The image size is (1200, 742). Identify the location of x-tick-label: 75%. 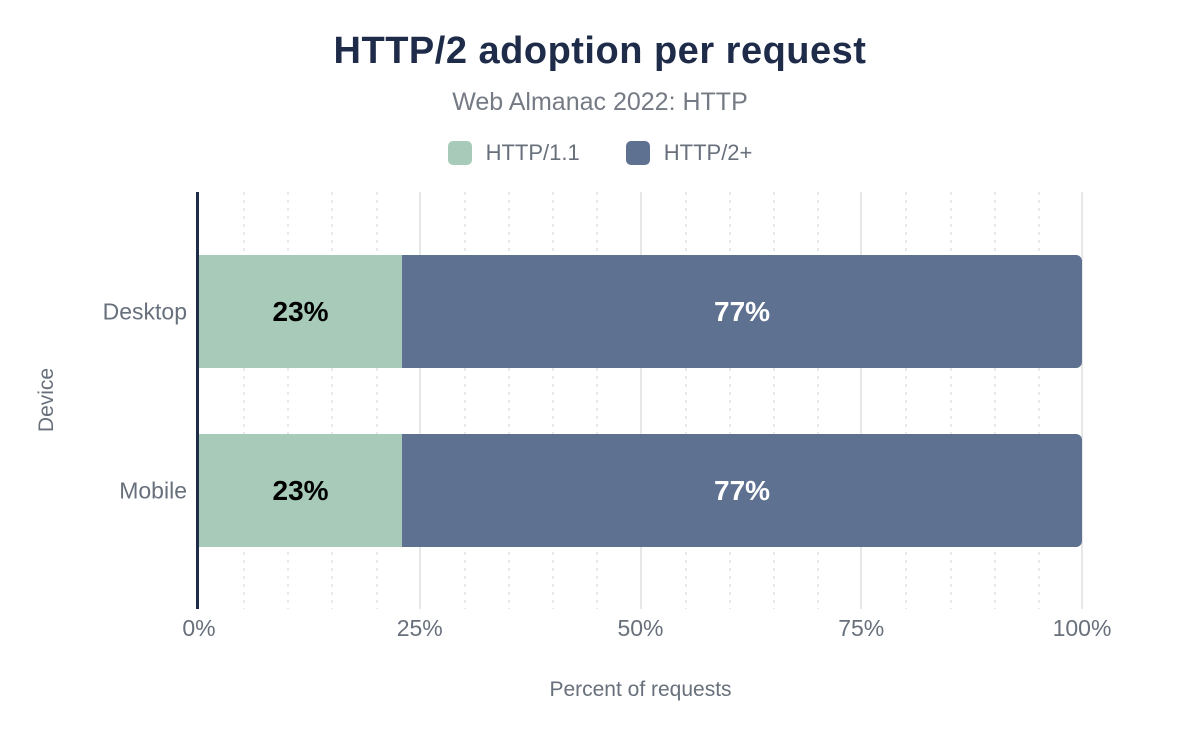
(861, 628).